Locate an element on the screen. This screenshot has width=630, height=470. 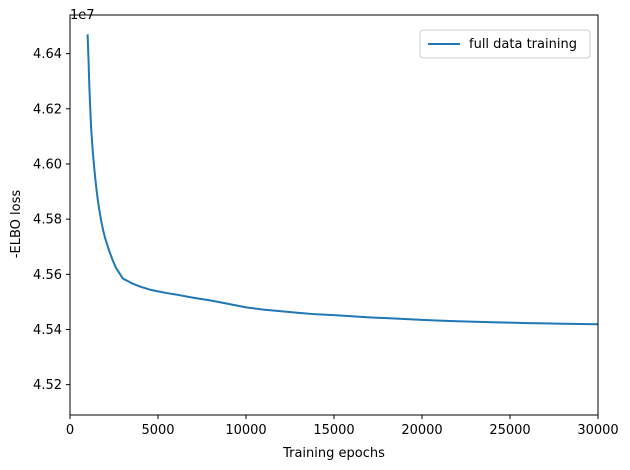
y-tick-label: 4.52 is located at coordinates (47, 385).